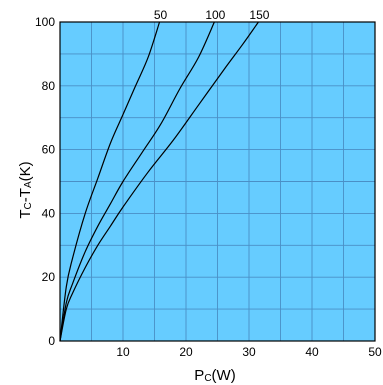  I want to click on y-tick-labels: 0 20 40 60 80 100, so click(45, 181).